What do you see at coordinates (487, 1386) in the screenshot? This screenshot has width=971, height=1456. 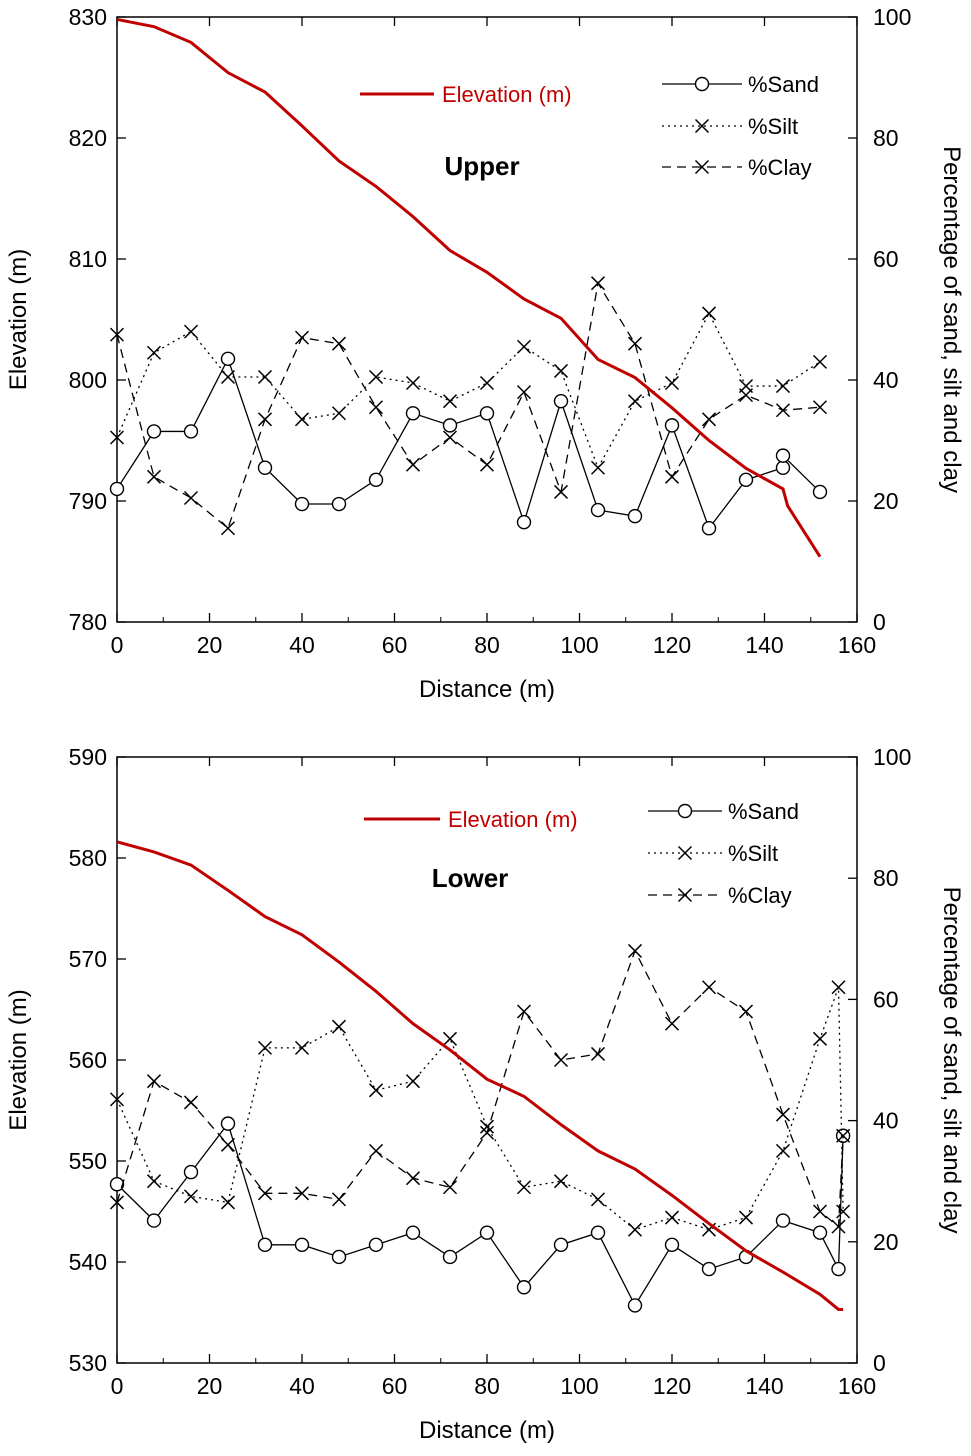 I see `chart-lower-xtick-label: 80` at bounding box center [487, 1386].